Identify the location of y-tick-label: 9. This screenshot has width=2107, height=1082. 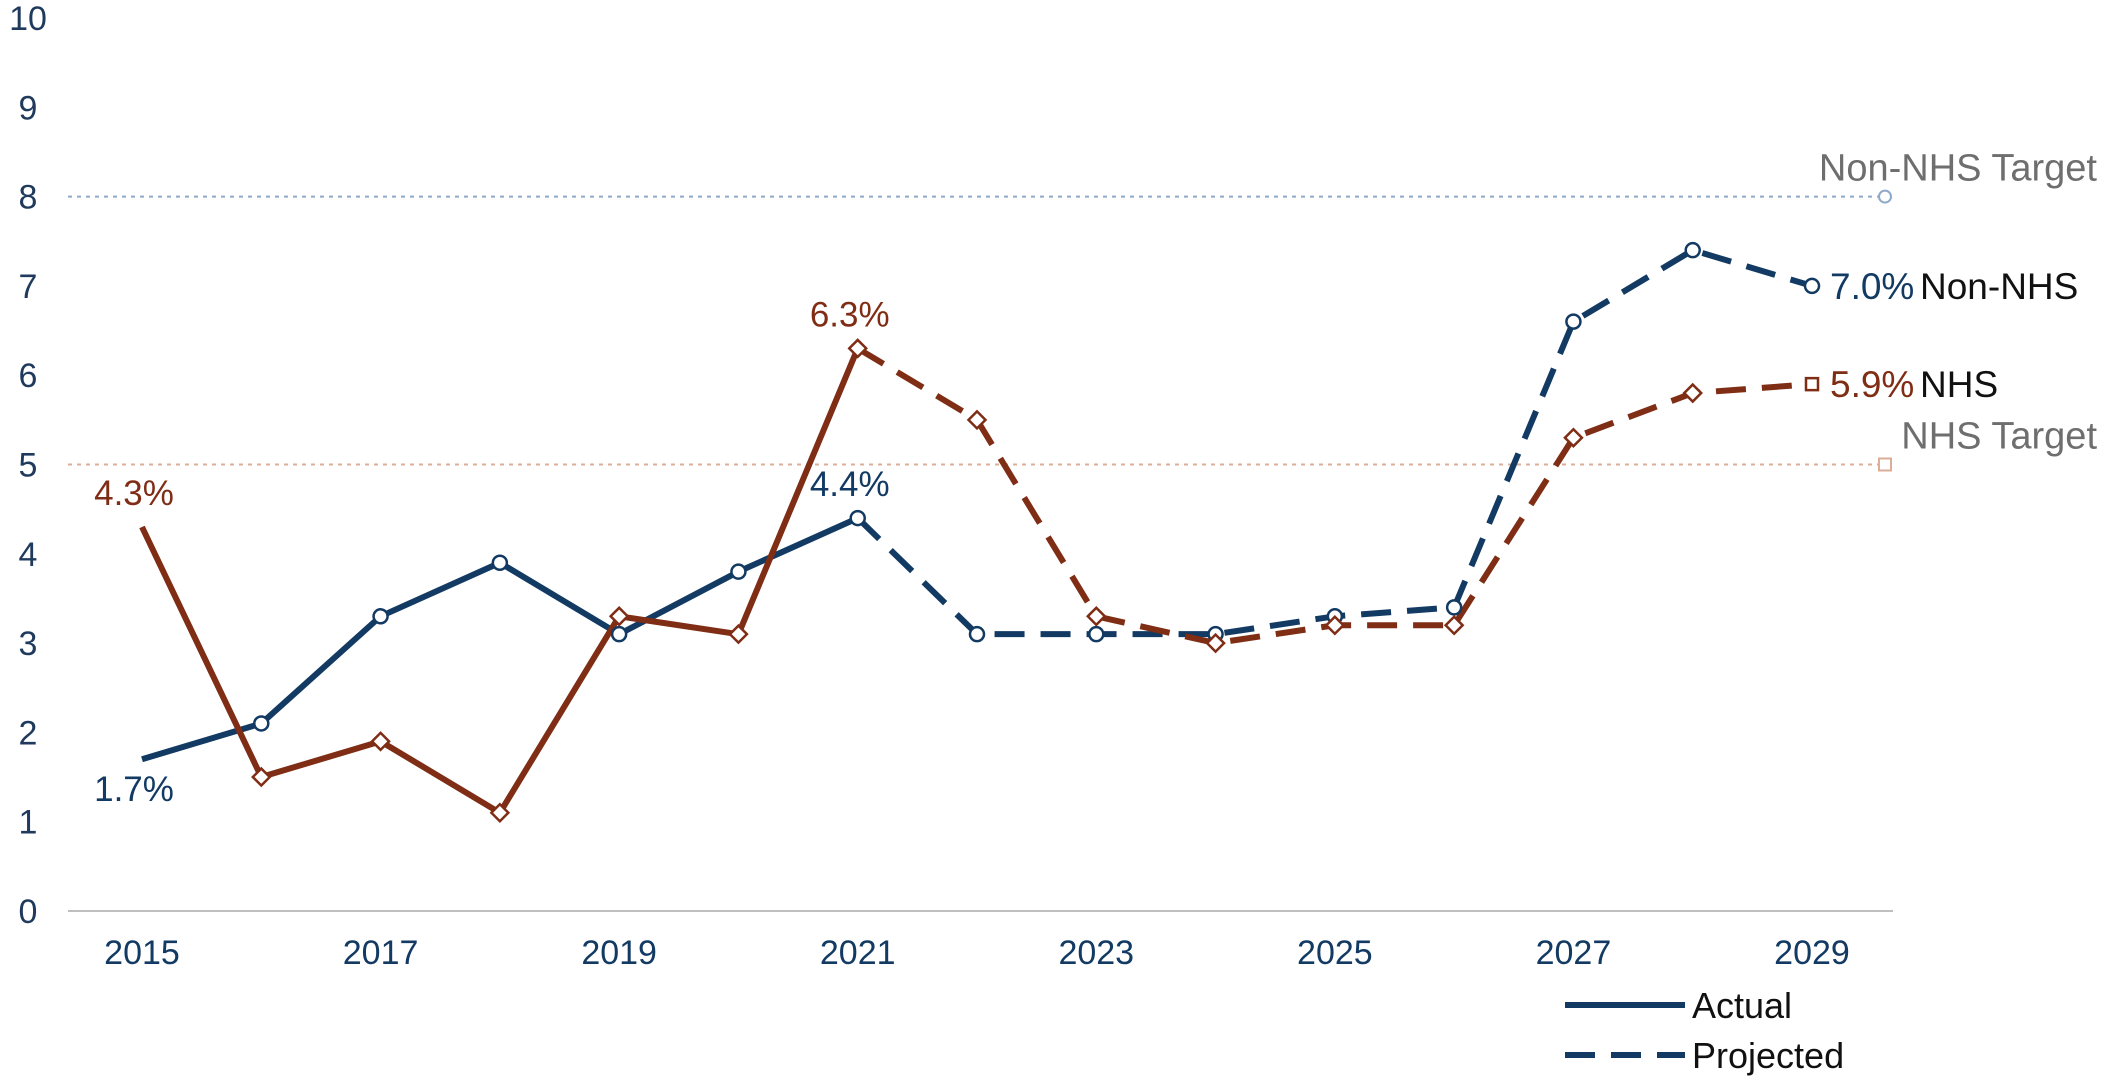
(28, 108).